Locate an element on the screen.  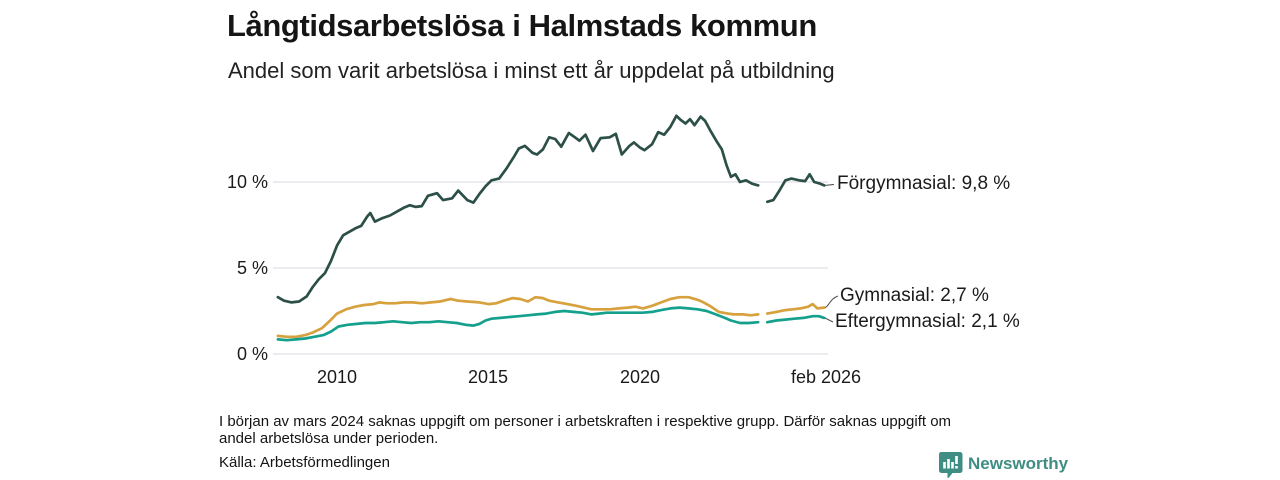
y-axis-tick-10: 10 % is located at coordinates (247, 182).